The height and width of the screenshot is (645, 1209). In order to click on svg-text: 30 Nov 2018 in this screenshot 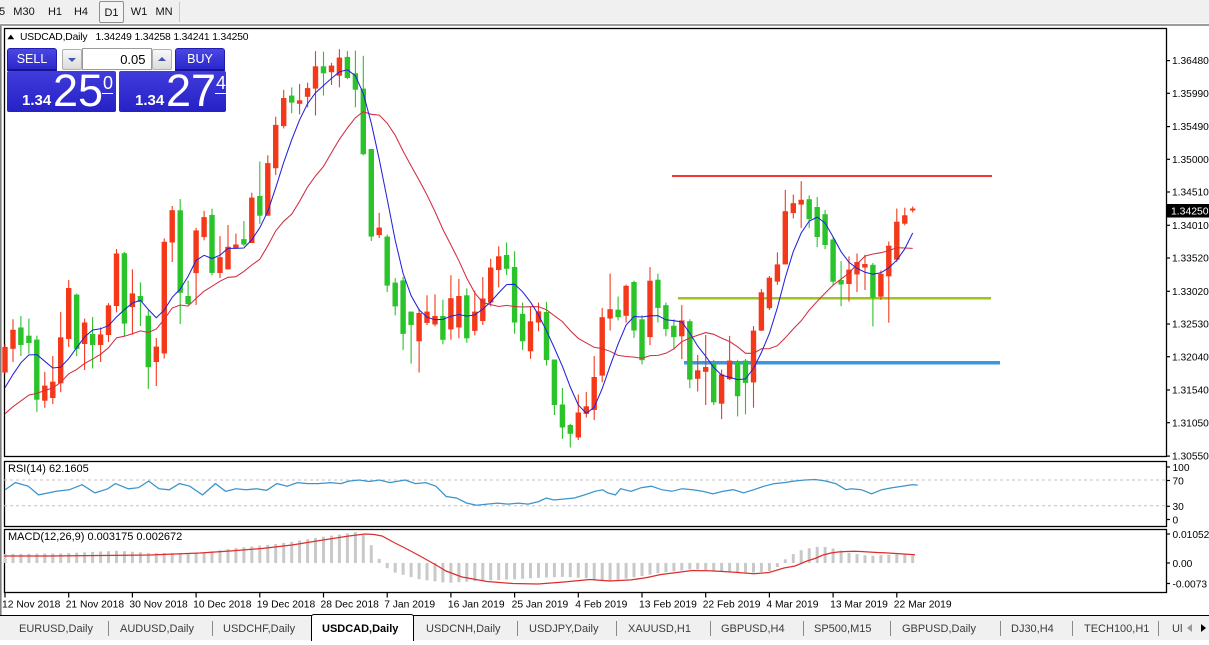, I will do `click(158, 605)`.